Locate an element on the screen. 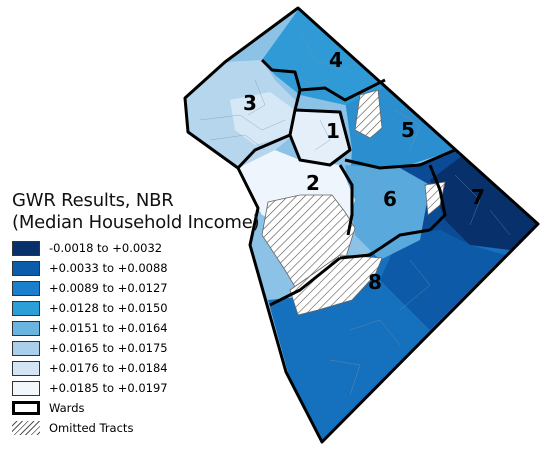 The height and width of the screenshot is (456, 550). legend-class: +0.0033 to +0.0088 is located at coordinates (135, 268).